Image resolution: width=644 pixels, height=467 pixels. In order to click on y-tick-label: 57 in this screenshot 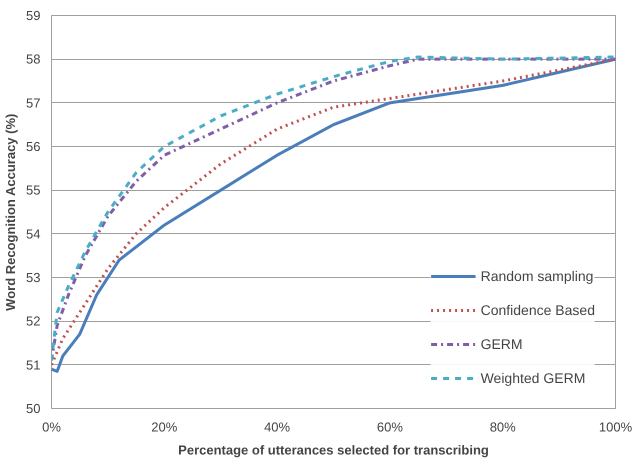, I will do `click(33, 102)`.